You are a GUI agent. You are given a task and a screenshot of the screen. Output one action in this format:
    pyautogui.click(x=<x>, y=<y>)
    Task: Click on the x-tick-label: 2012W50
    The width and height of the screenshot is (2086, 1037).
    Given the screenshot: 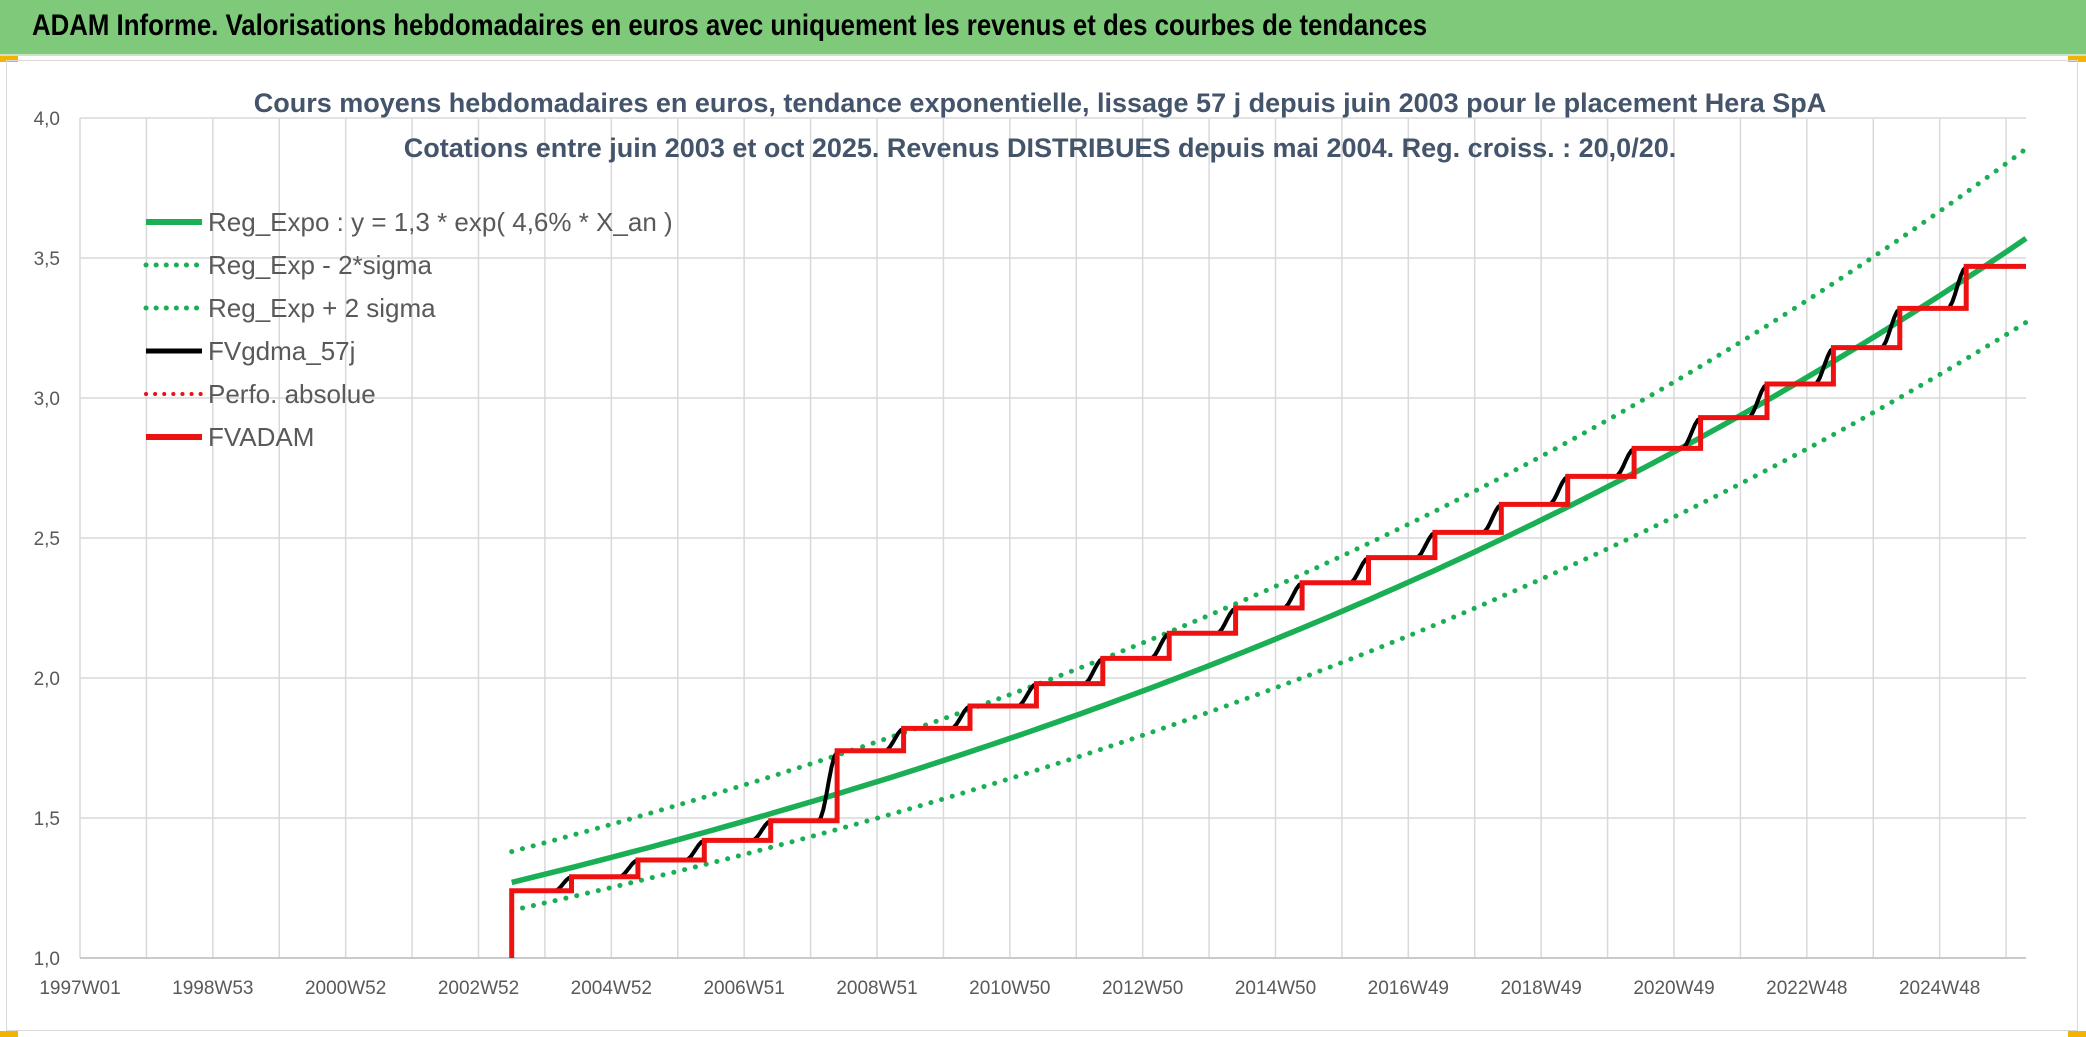 What is the action you would take?
    pyautogui.click(x=1142, y=988)
    